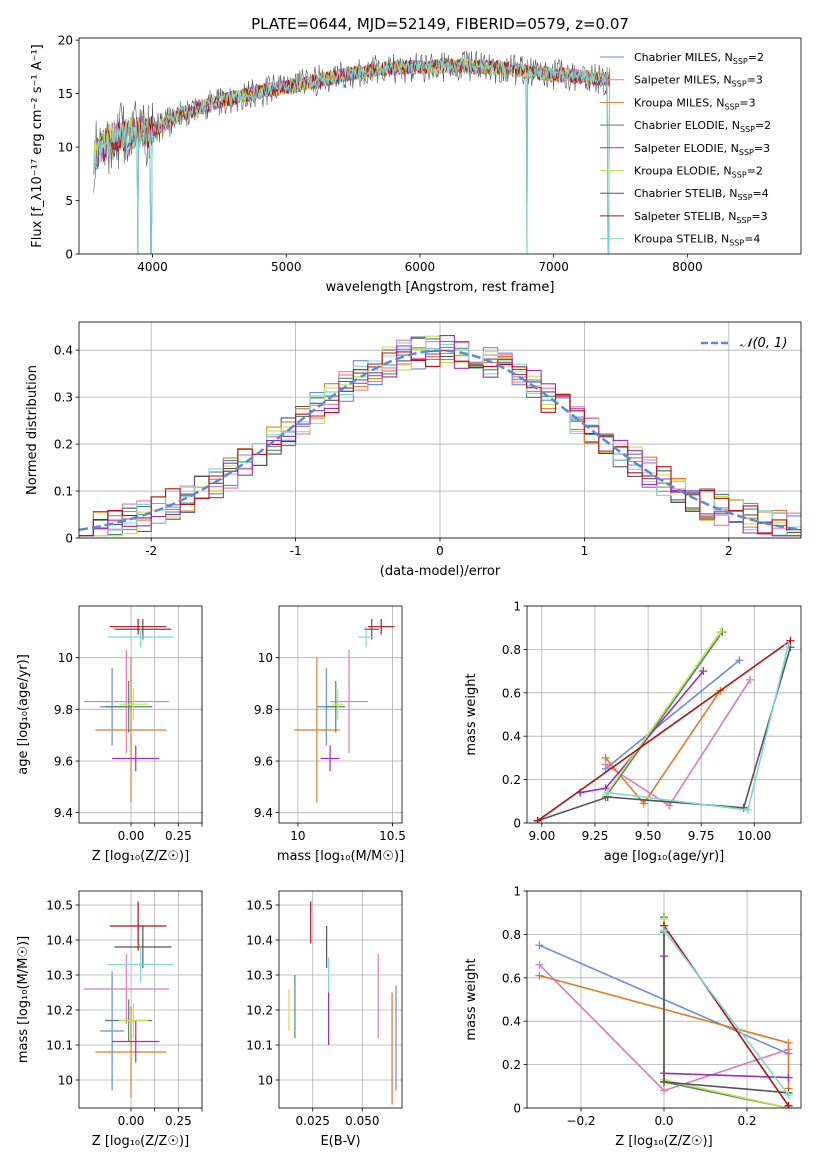 This screenshot has height=1170, width=819. What do you see at coordinates (698, 81) in the screenshot?
I see `legend-label: Salpeter MILES, NSSP=3` at bounding box center [698, 81].